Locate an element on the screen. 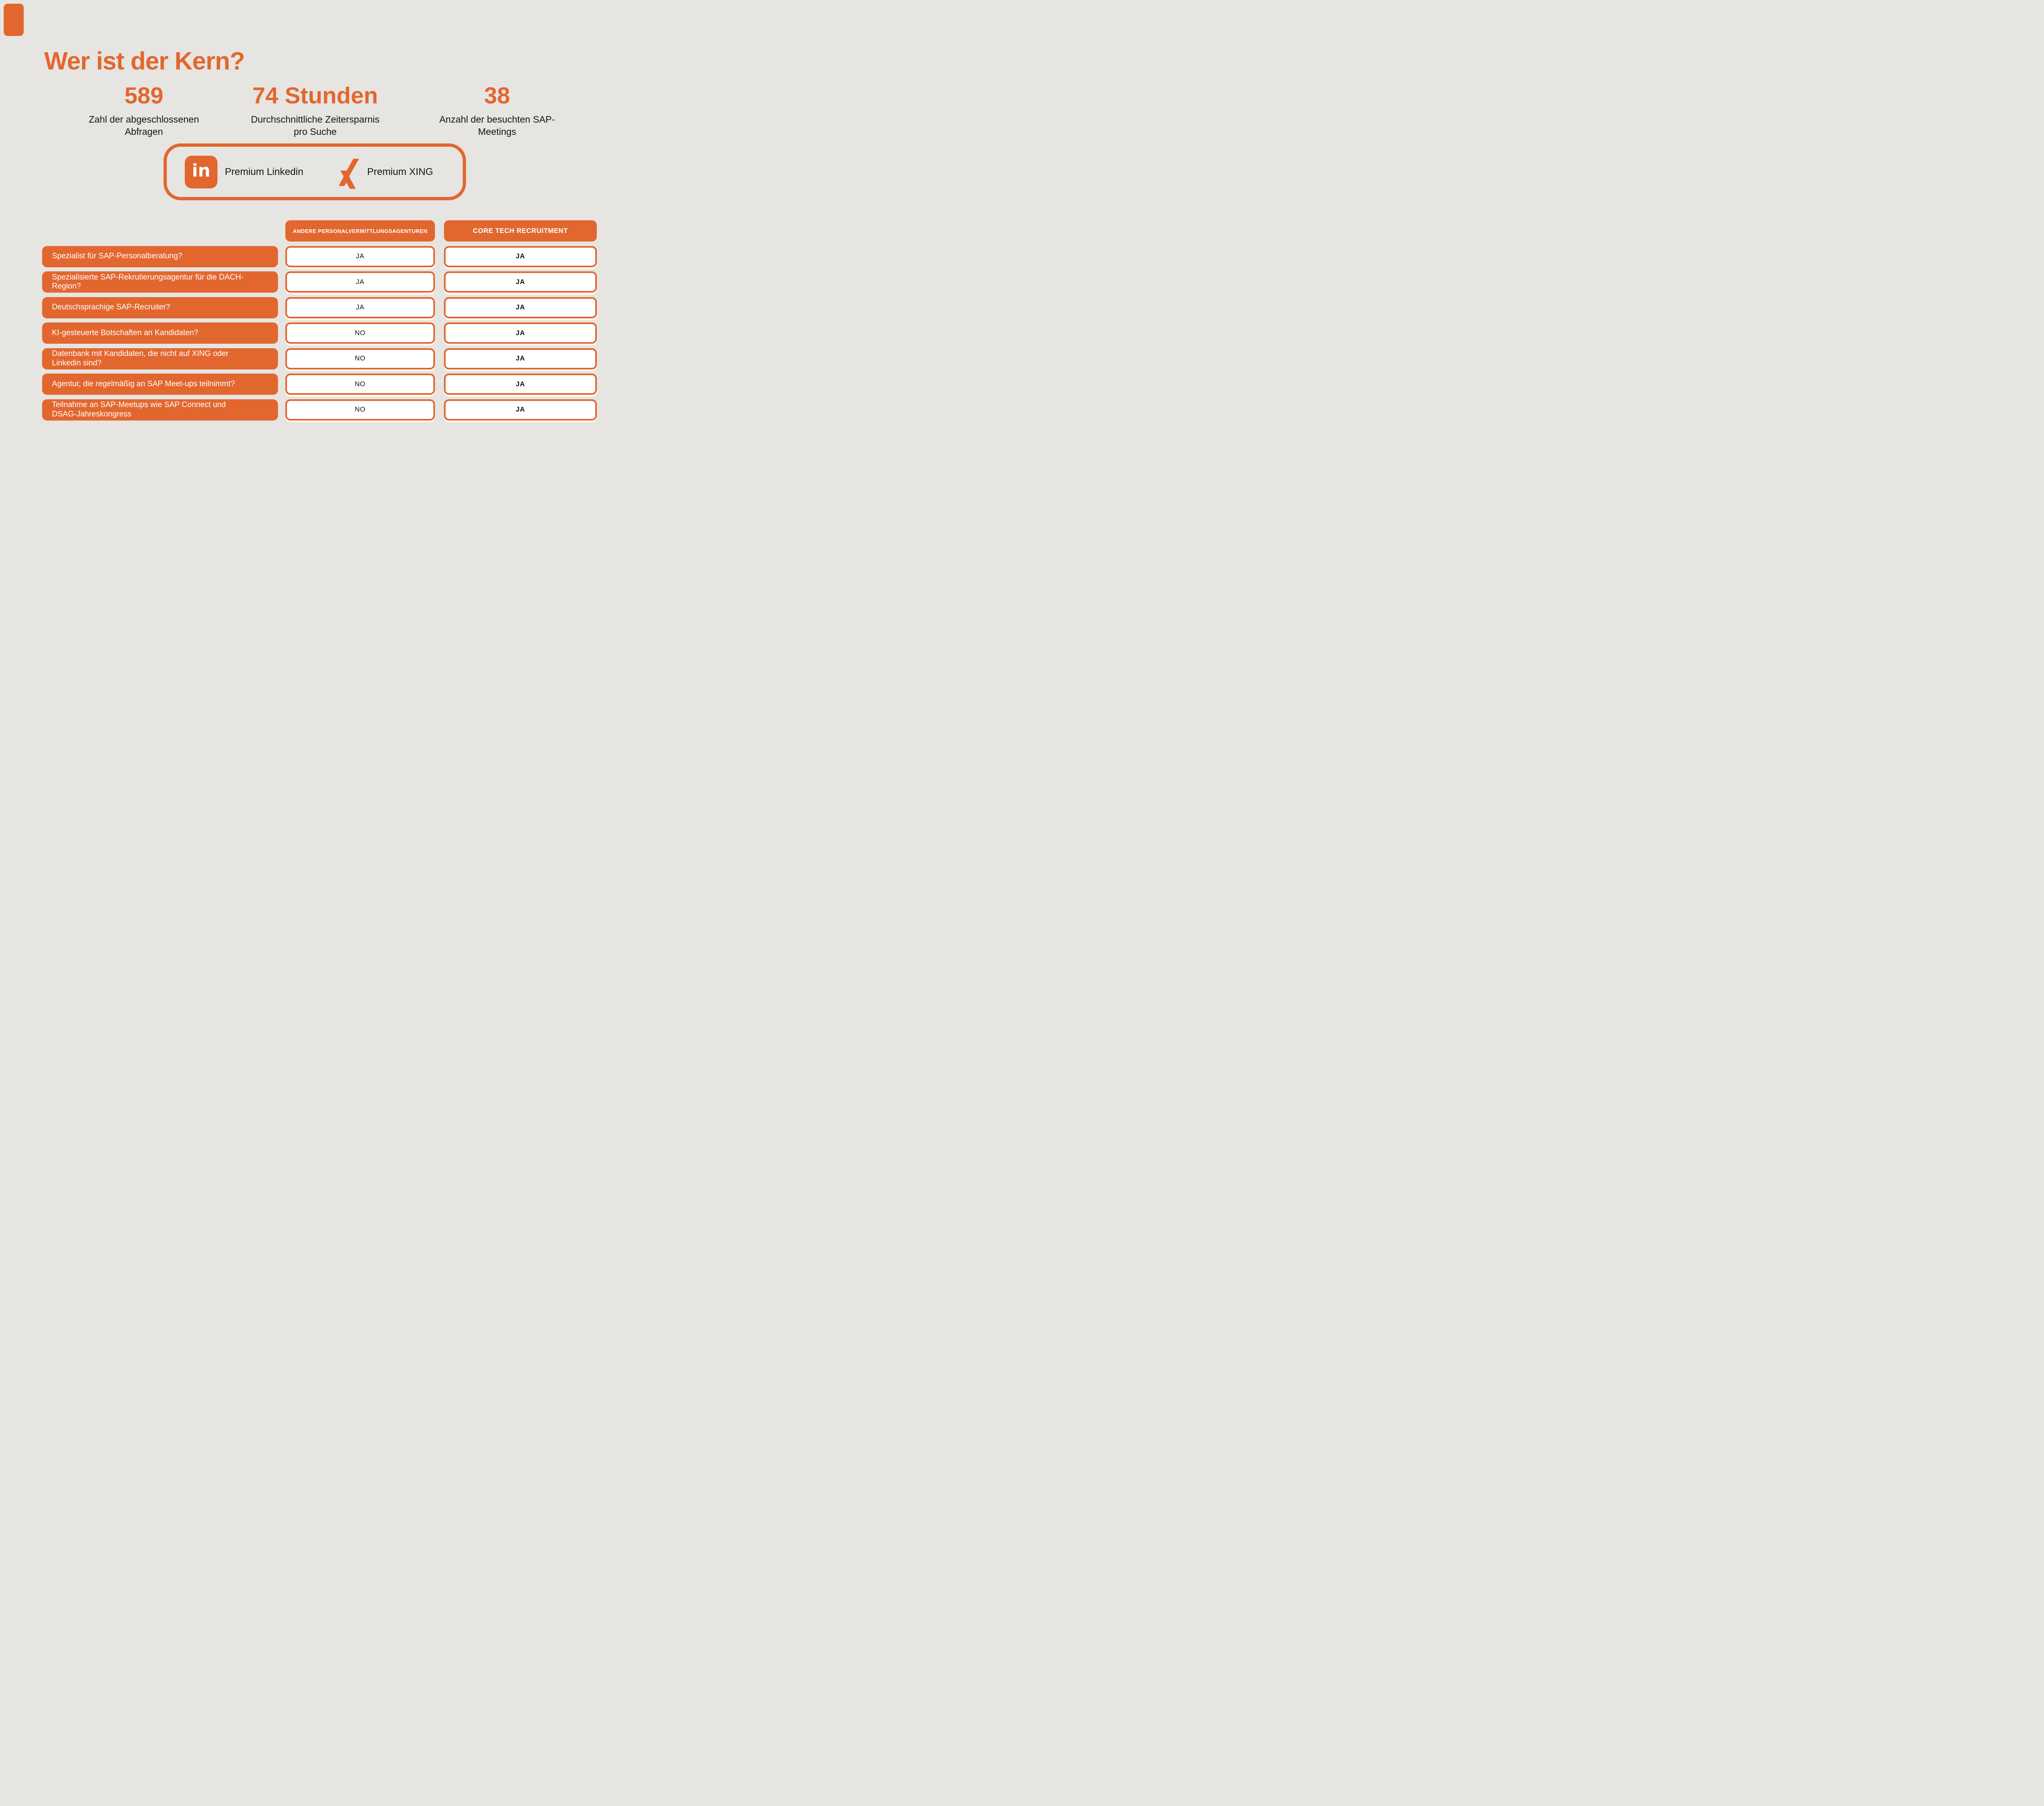  column-header-core: CORE TECH RECRUITMENT is located at coordinates (521, 231).